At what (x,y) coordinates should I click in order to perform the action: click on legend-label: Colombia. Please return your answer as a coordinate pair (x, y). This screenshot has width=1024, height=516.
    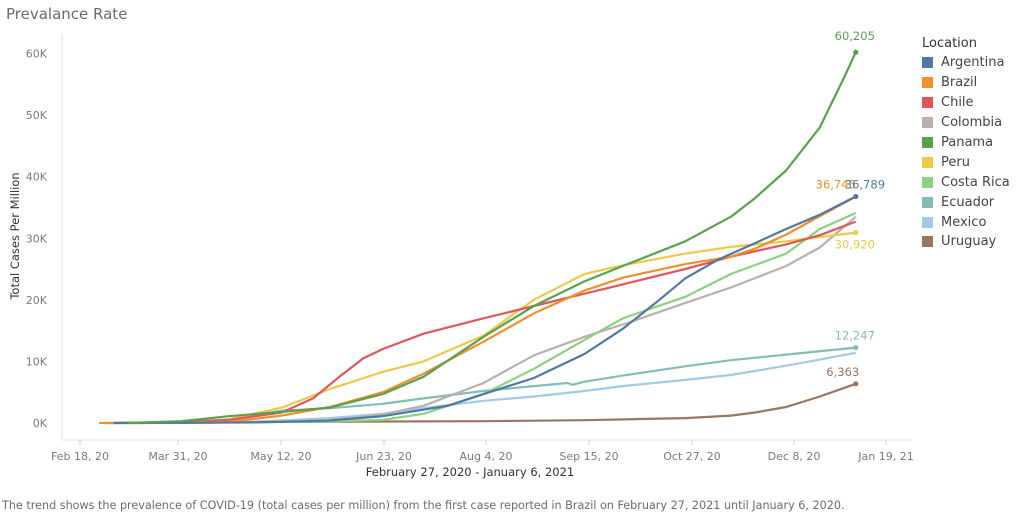
    Looking at the image, I should click on (972, 123).